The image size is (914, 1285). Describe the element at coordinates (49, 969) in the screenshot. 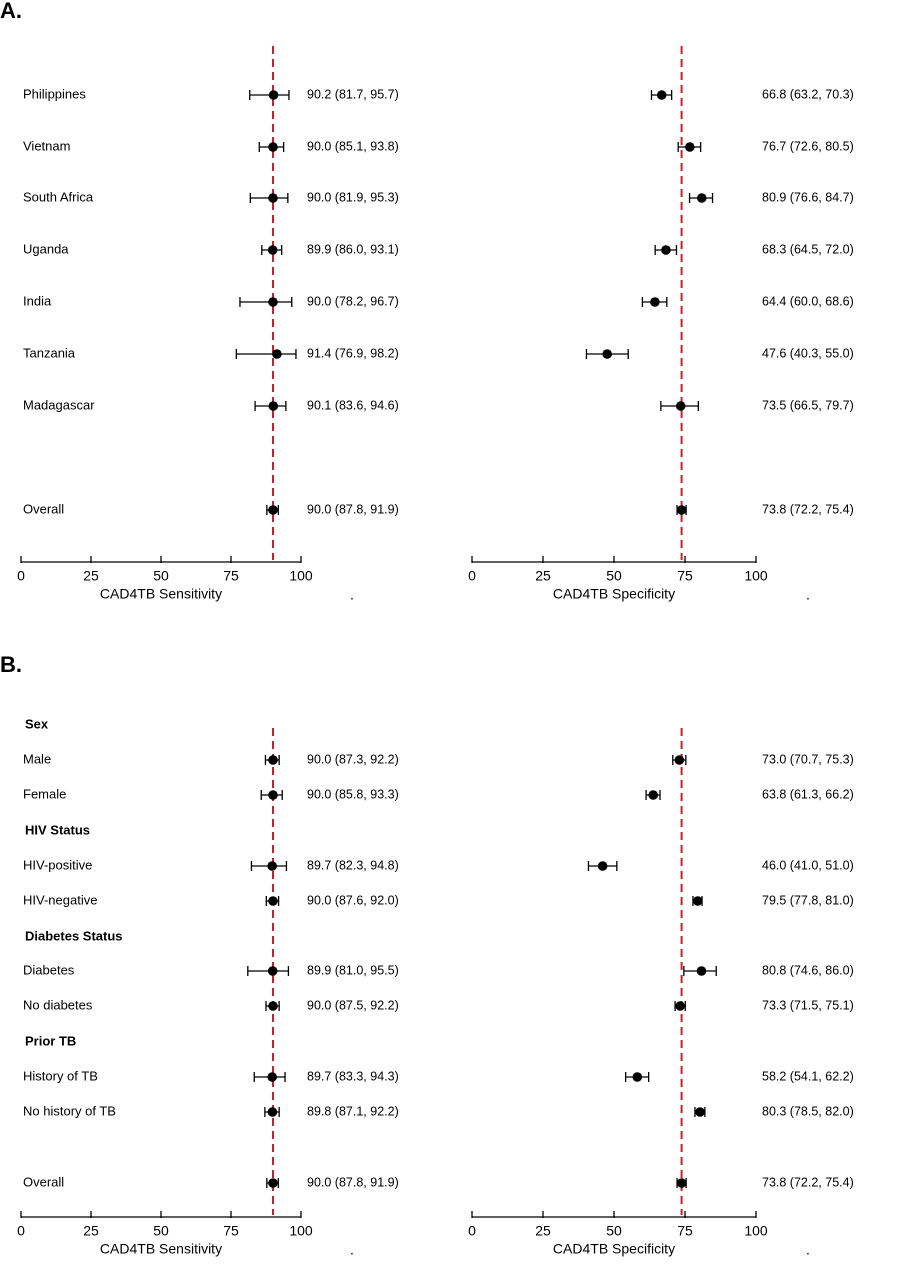

I see `row-label: Diabetes` at that location.